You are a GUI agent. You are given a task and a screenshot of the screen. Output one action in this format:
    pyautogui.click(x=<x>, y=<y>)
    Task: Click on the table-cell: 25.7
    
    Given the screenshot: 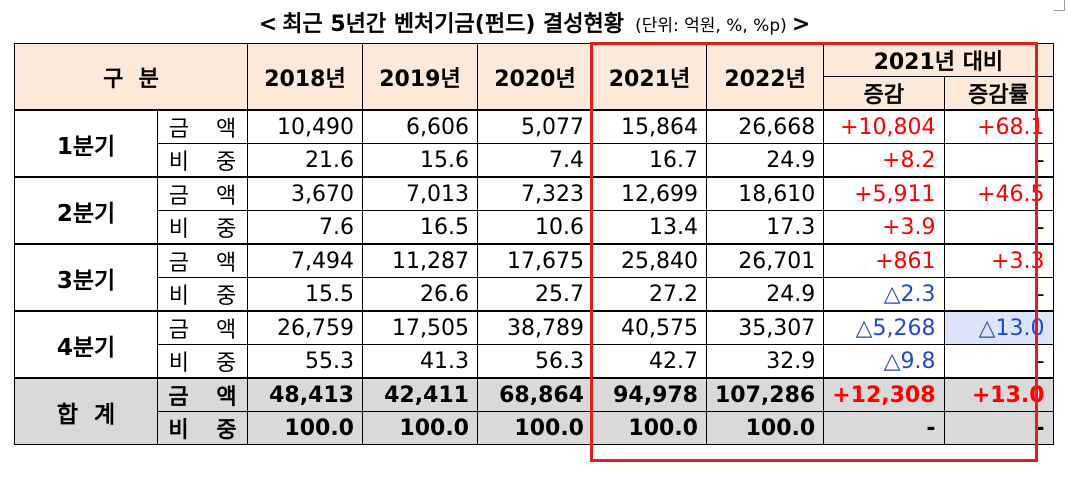 What is the action you would take?
    pyautogui.click(x=535, y=294)
    